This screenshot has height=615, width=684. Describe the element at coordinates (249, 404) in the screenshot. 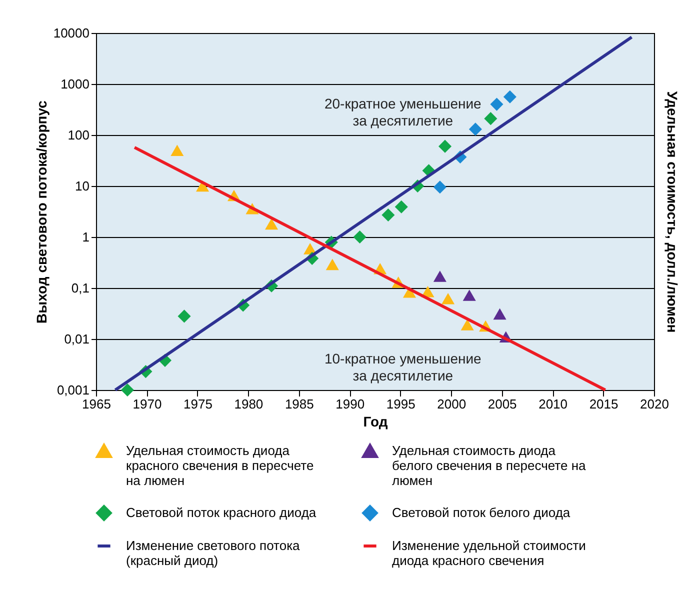

I see `x-tick-label: 1980` at that location.